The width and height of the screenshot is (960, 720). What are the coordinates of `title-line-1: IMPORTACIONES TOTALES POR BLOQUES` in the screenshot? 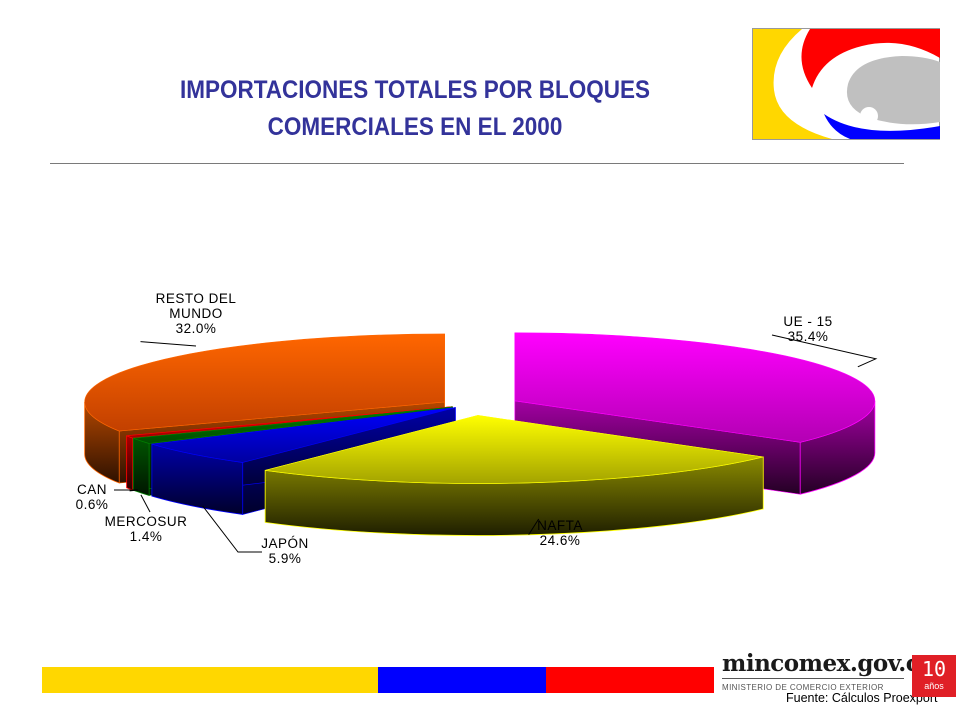 It's located at (415, 90).